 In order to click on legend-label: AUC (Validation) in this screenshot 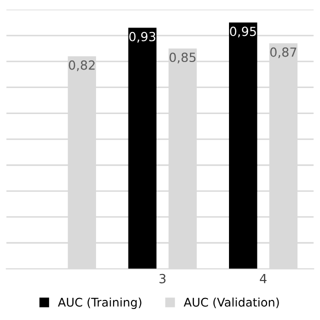, I will do `click(231, 303)`.